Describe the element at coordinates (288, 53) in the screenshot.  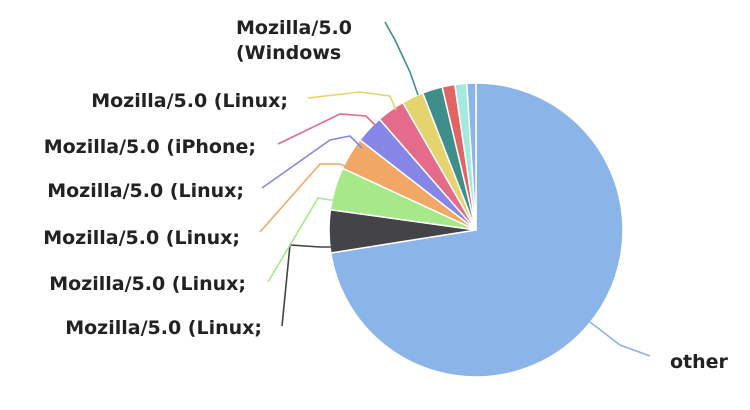
I see `slice-label-line: (Windows` at that location.